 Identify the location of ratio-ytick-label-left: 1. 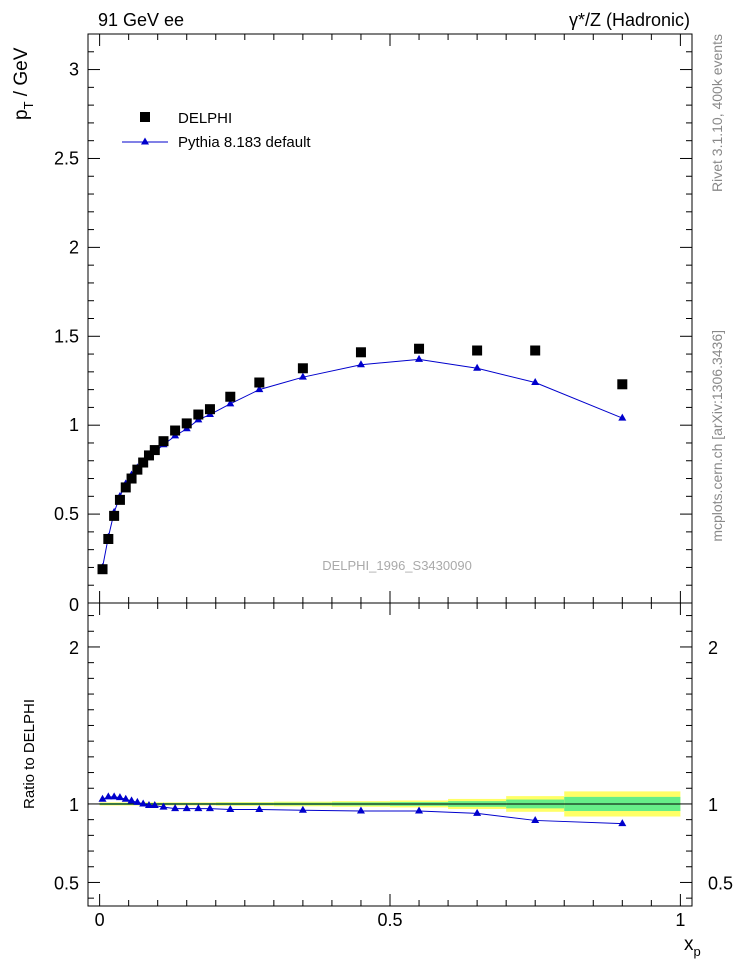
(74, 805).